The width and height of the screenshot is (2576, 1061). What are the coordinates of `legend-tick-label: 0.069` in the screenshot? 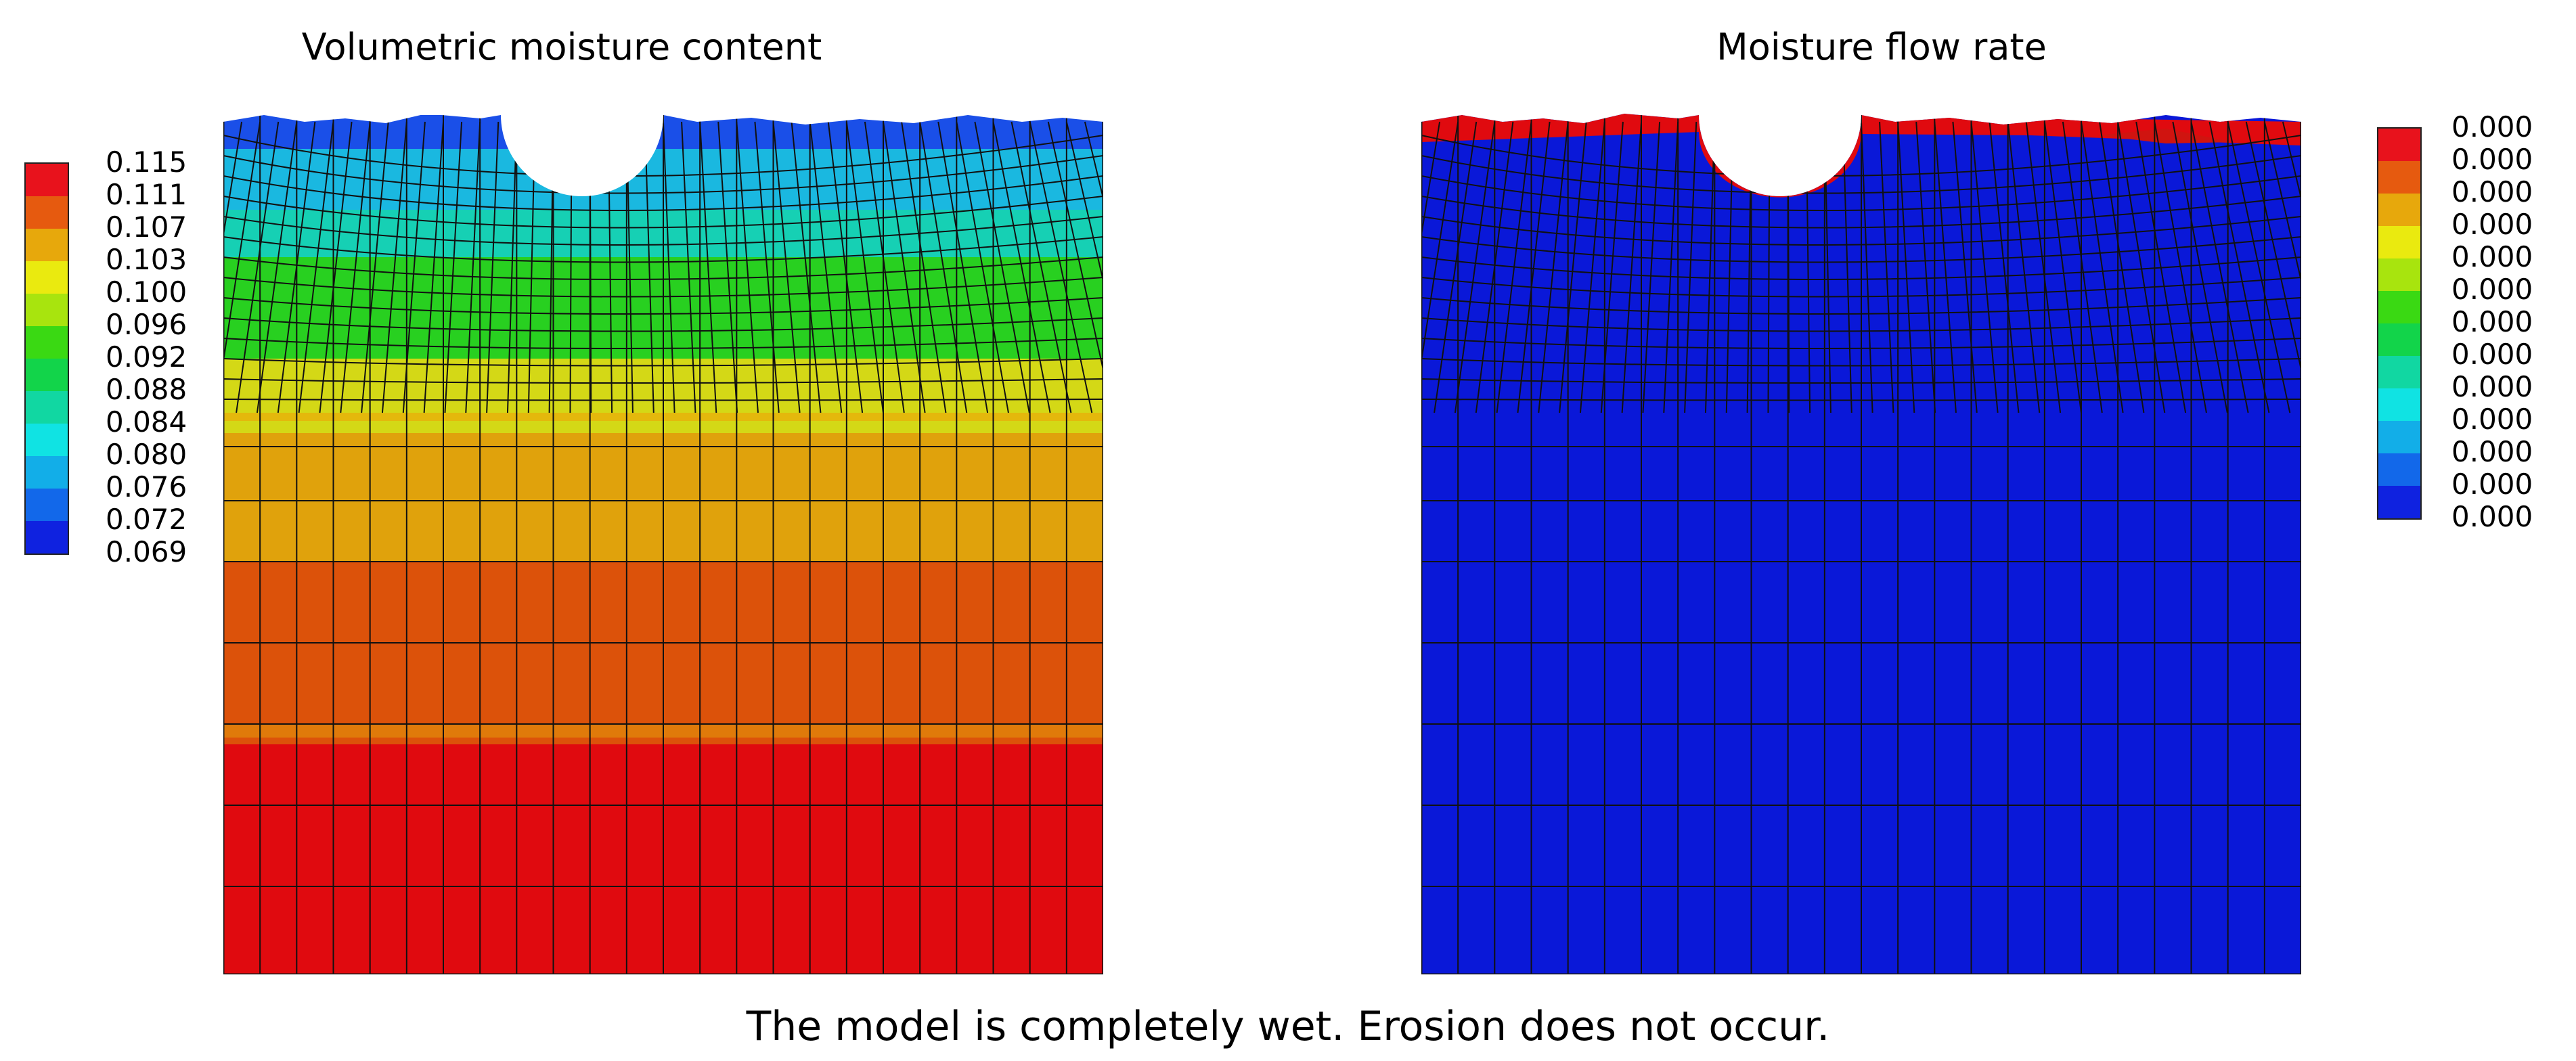 It's located at (146, 551).